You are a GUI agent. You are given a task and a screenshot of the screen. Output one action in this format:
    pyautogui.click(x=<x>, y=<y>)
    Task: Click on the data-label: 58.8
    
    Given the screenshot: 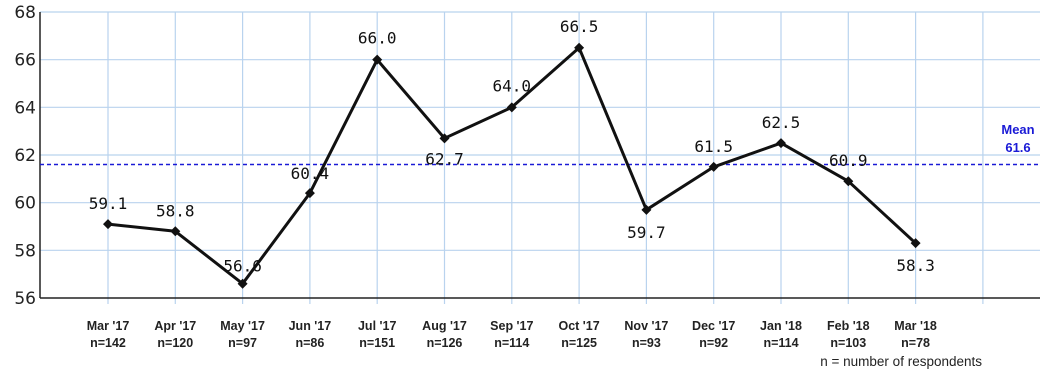 What is the action you would take?
    pyautogui.click(x=175, y=210)
    